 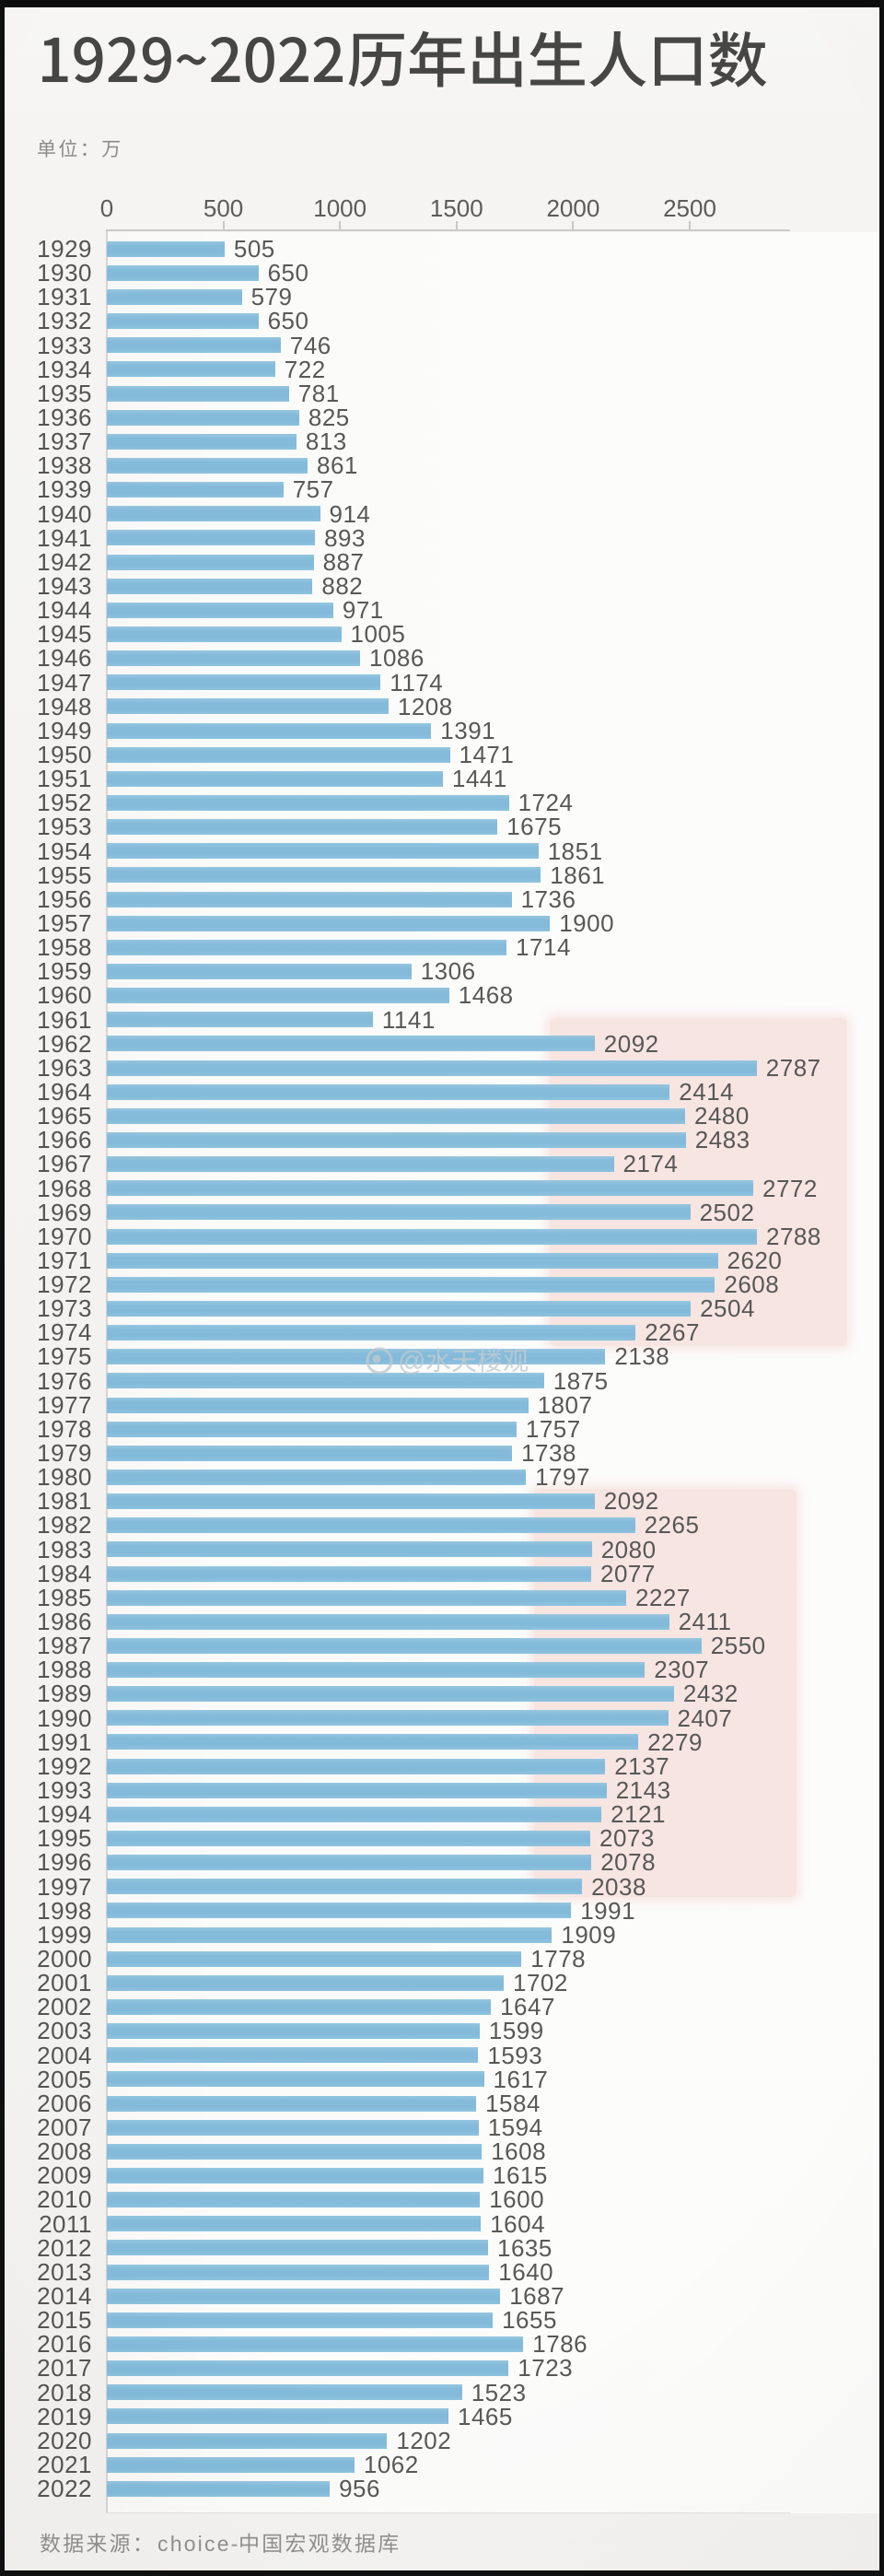 I want to click on svg-text: choice-, so click(x=198, y=2544).